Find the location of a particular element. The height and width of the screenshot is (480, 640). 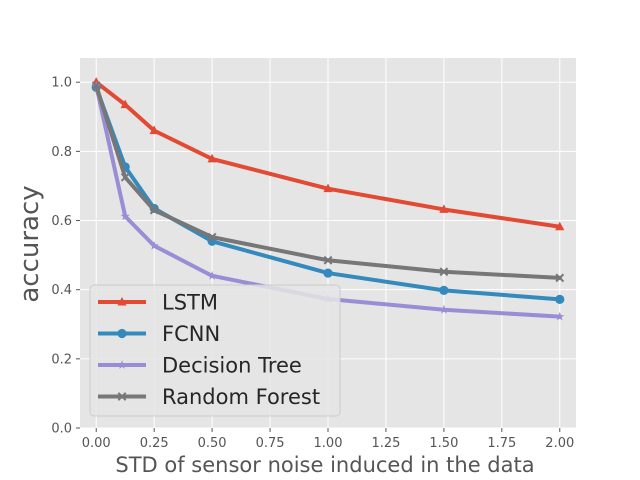

y-tick-label: 0.4 is located at coordinates (61, 290).